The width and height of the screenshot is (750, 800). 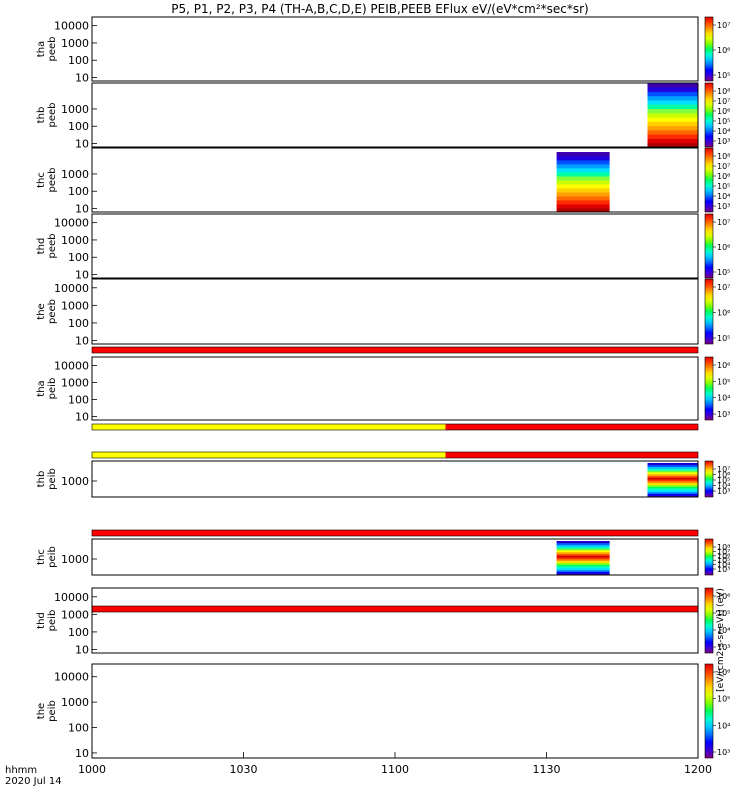 I want to click on time-axis: 1000 1030 1100 1130 1200, so click(x=395, y=764).